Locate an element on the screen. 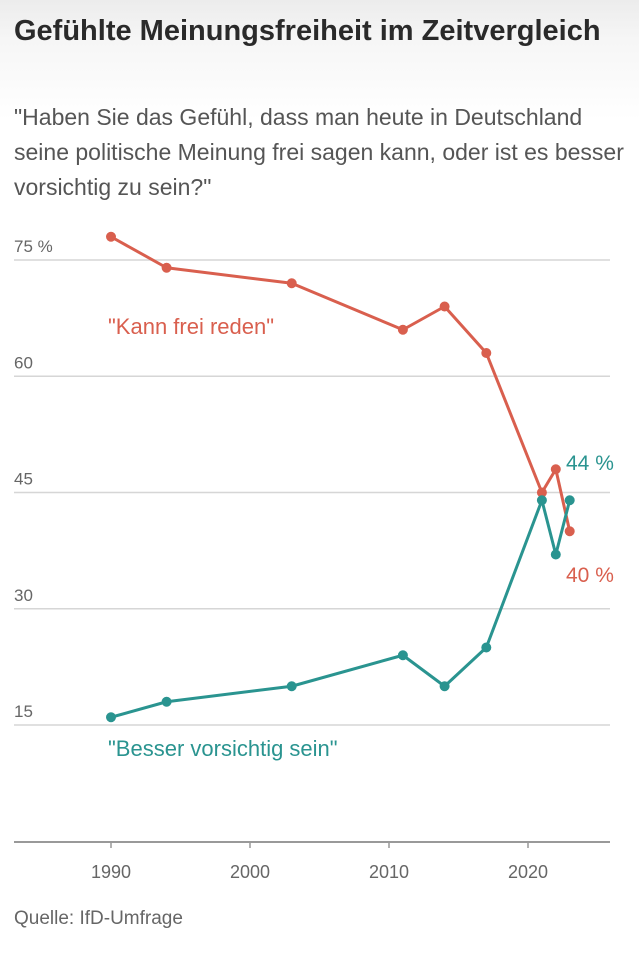  series-name-label: "Besser vorsichtig sein" is located at coordinates (223, 748).